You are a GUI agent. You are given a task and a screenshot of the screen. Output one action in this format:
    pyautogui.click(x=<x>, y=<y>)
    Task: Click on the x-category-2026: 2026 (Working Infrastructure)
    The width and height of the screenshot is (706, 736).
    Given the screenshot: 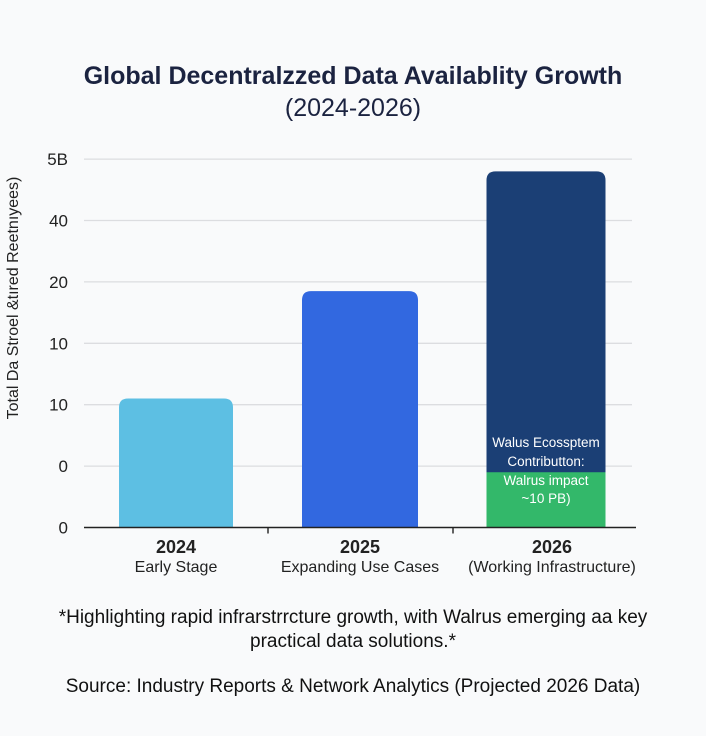 What is the action you would take?
    pyautogui.click(x=552, y=558)
    